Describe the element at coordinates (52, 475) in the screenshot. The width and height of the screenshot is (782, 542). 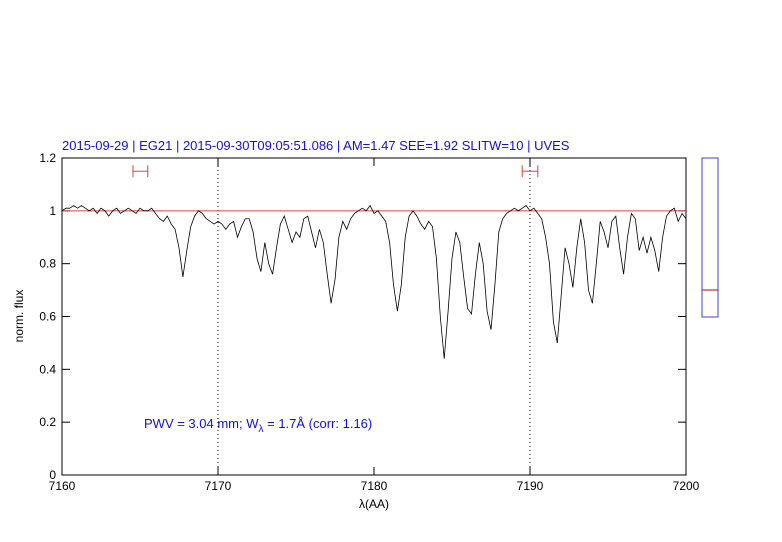
I see `y-tick-label: 0` at that location.